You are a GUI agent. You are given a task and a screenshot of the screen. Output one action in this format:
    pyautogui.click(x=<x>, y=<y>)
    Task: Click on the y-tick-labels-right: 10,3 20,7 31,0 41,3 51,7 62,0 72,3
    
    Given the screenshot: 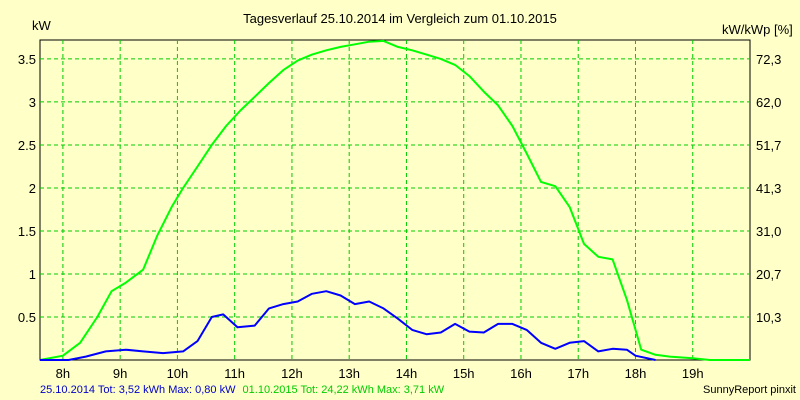 What is the action you would take?
    pyautogui.click(x=768, y=188)
    